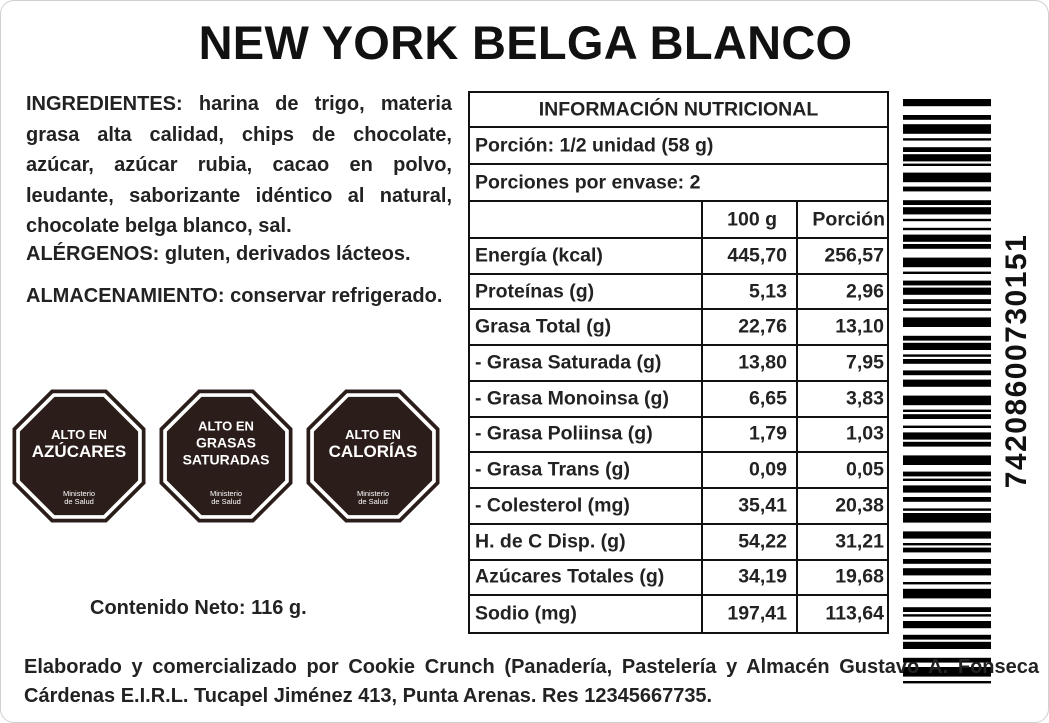  I want to click on nutrient-portion: 3,83, so click(865, 398).